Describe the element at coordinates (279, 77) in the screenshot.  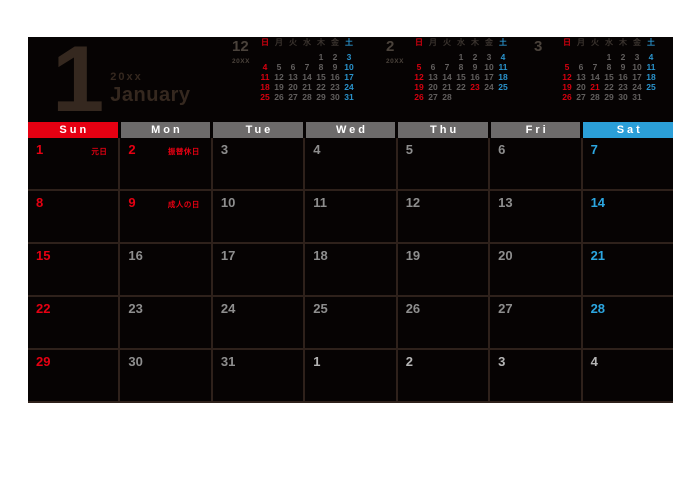
I see `mini-date: 12` at that location.